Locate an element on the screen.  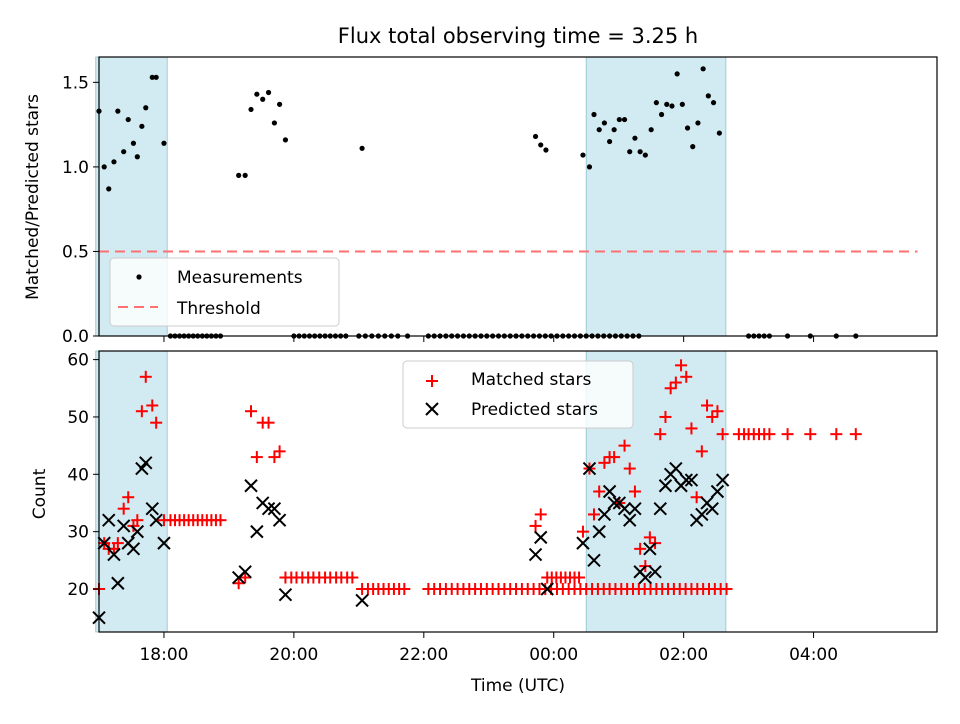
top-legend: Measurements Threshold is located at coordinates (224, 292).